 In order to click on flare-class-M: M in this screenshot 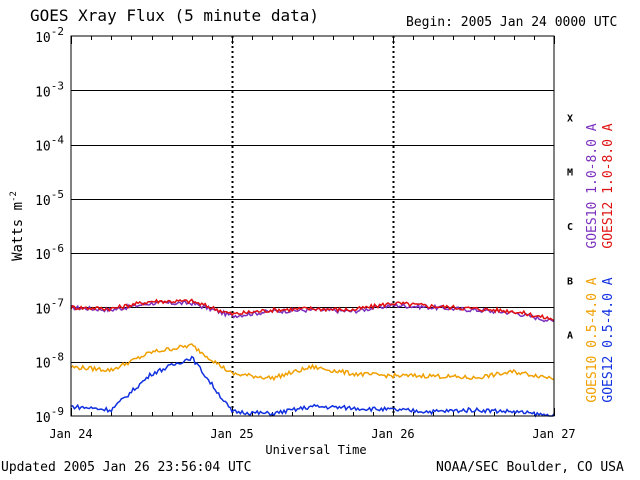, I will do `click(570, 173)`.